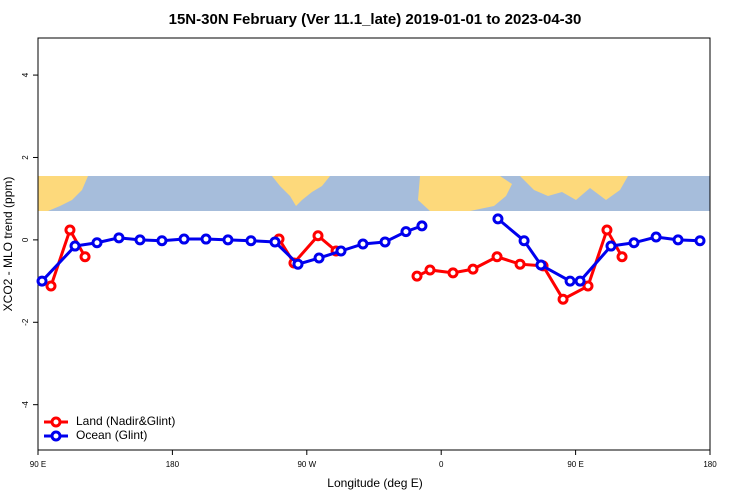 The width and height of the screenshot is (750, 500). Describe the element at coordinates (25, 157) in the screenshot. I see `y-tick-label: 2` at that location.